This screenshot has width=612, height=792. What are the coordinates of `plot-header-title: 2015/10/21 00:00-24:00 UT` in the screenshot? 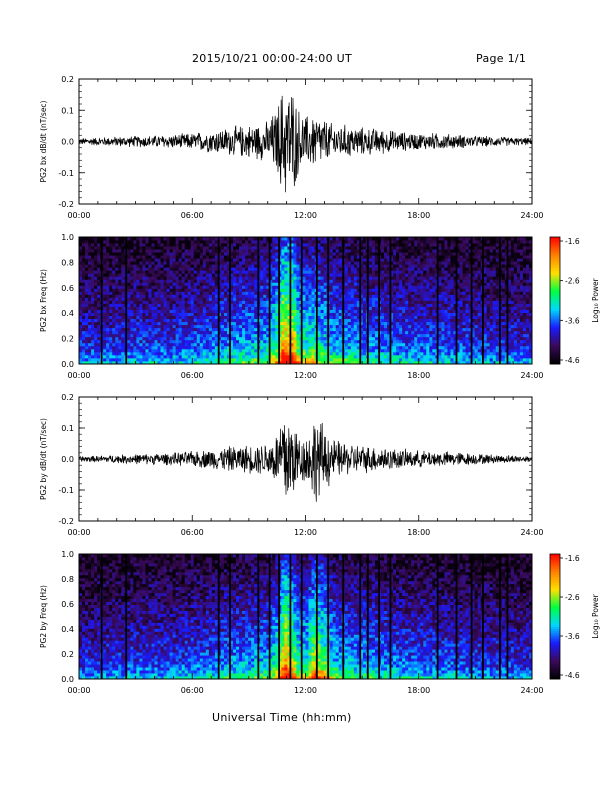 It's located at (272, 58).